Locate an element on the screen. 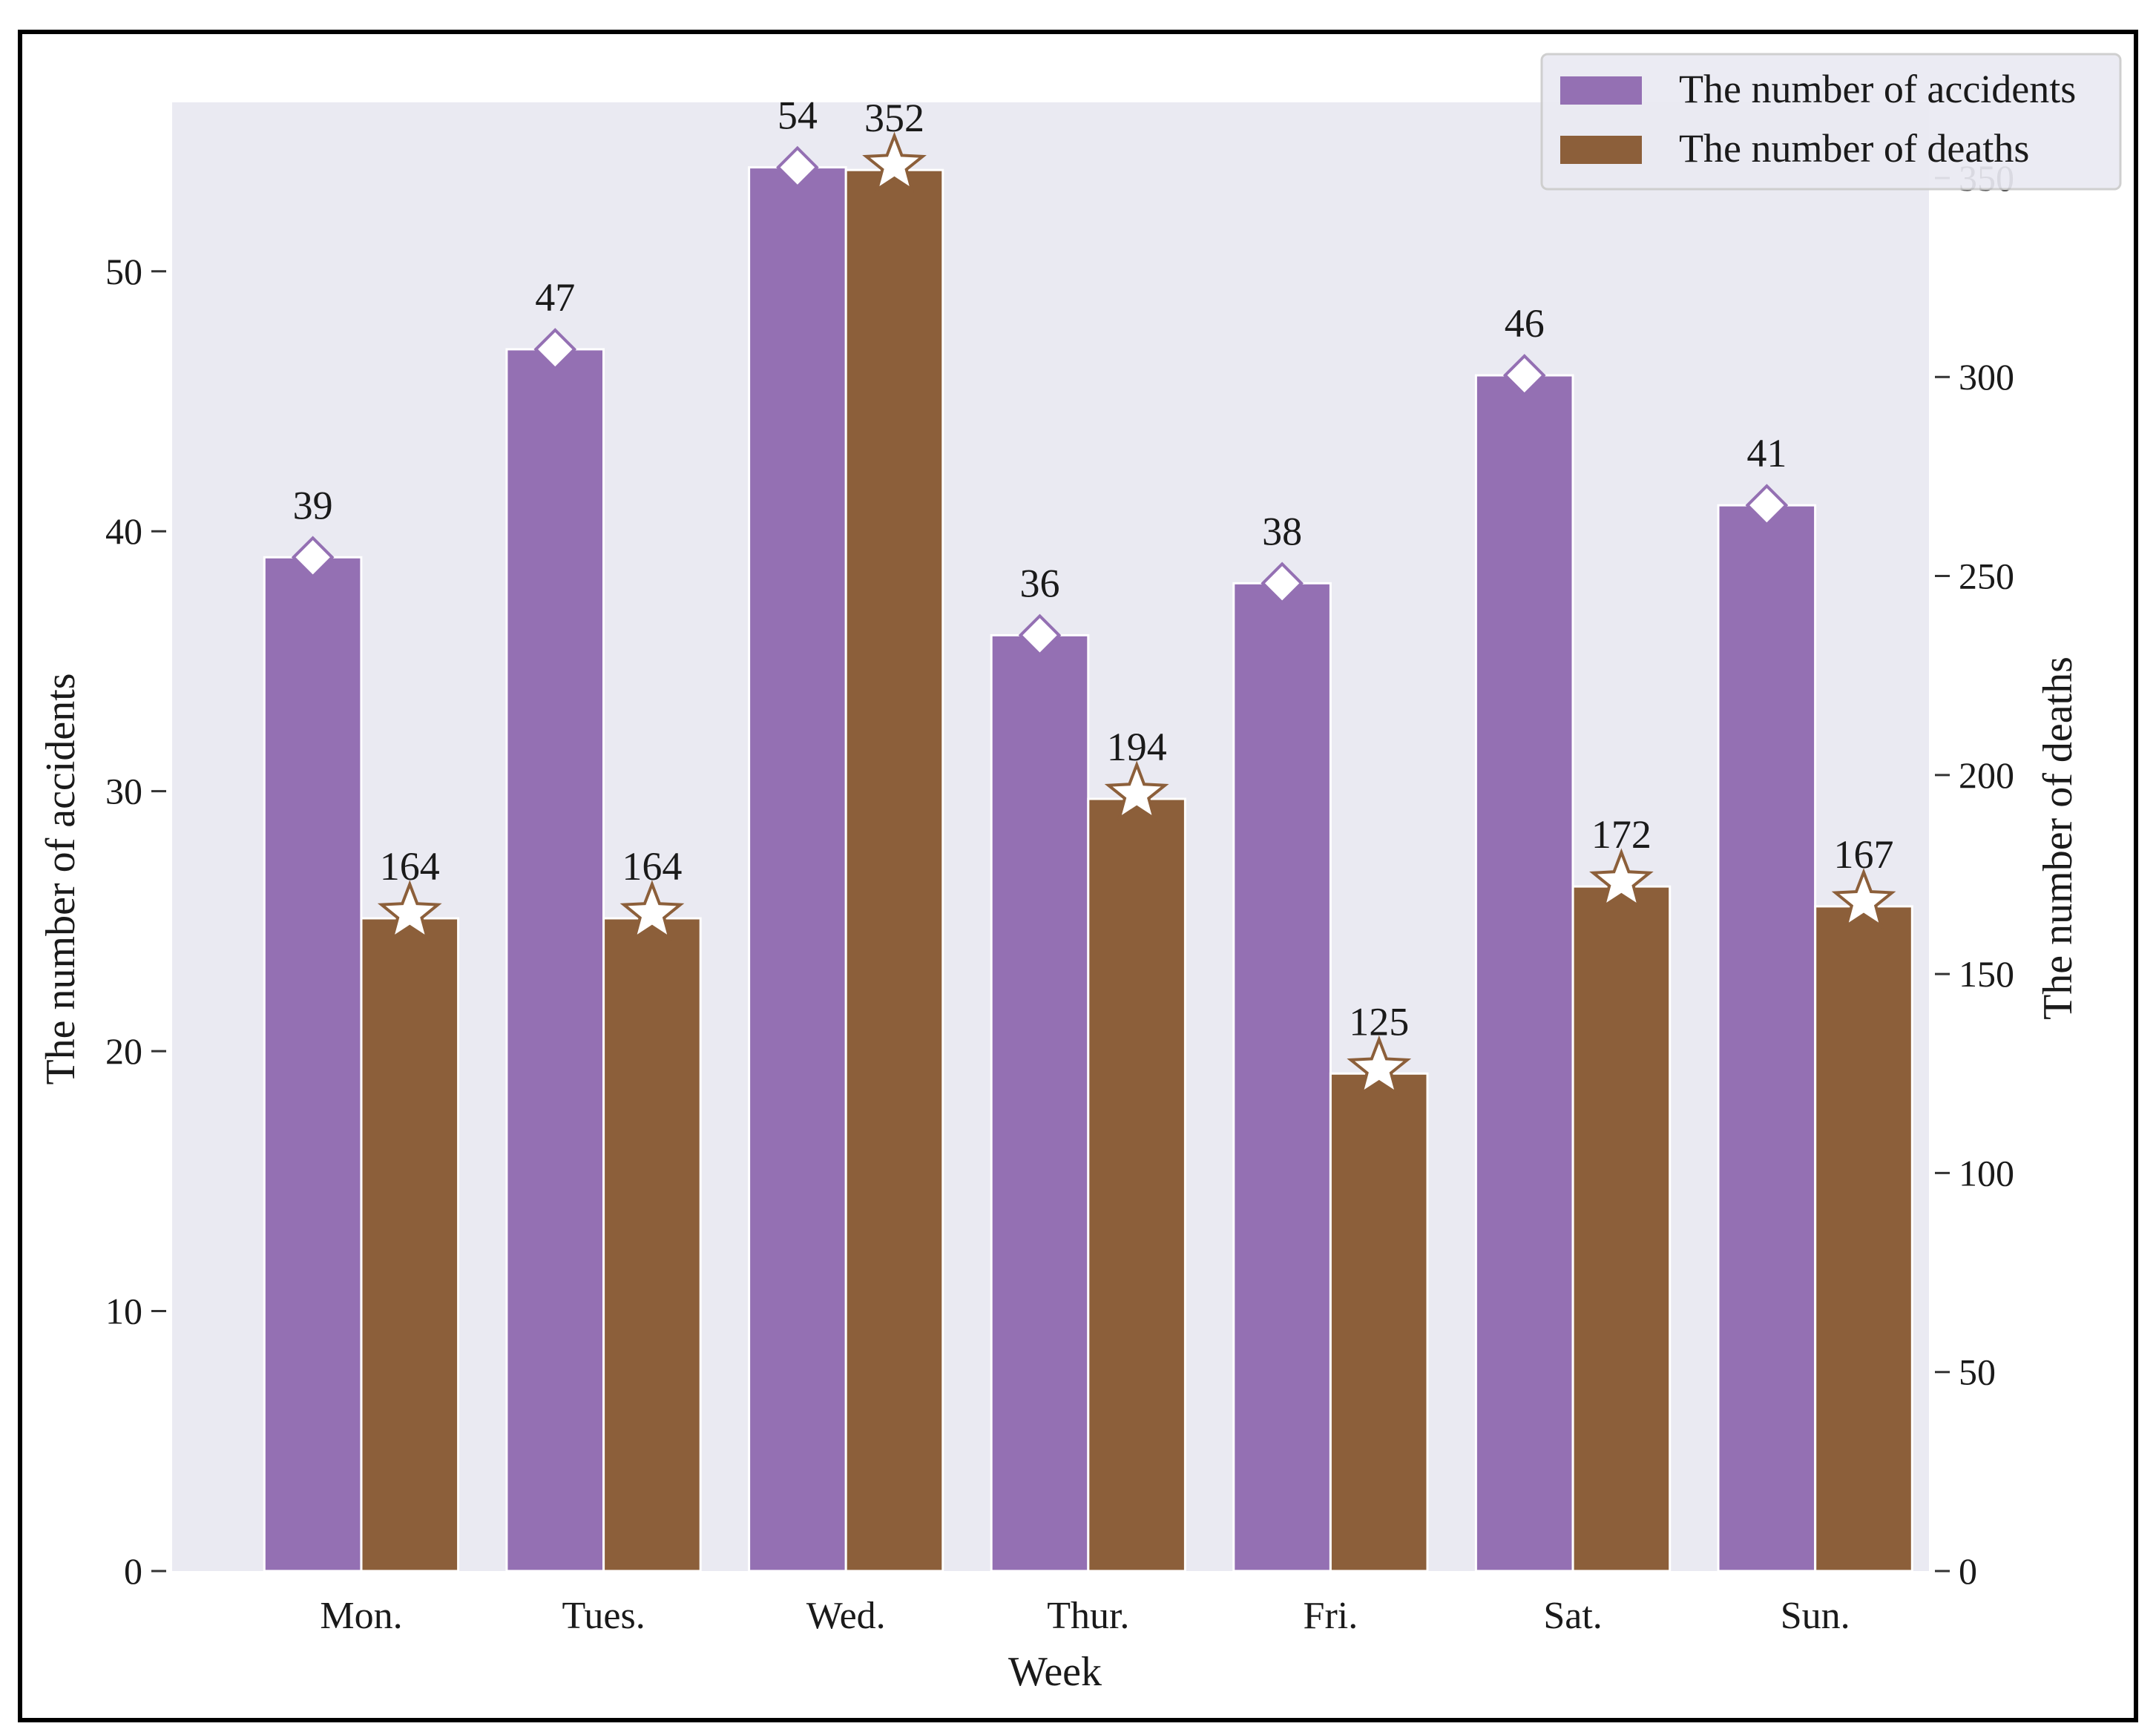 The height and width of the screenshot is (1732, 2156). value-label-deaths-6: 167 is located at coordinates (1864, 854).